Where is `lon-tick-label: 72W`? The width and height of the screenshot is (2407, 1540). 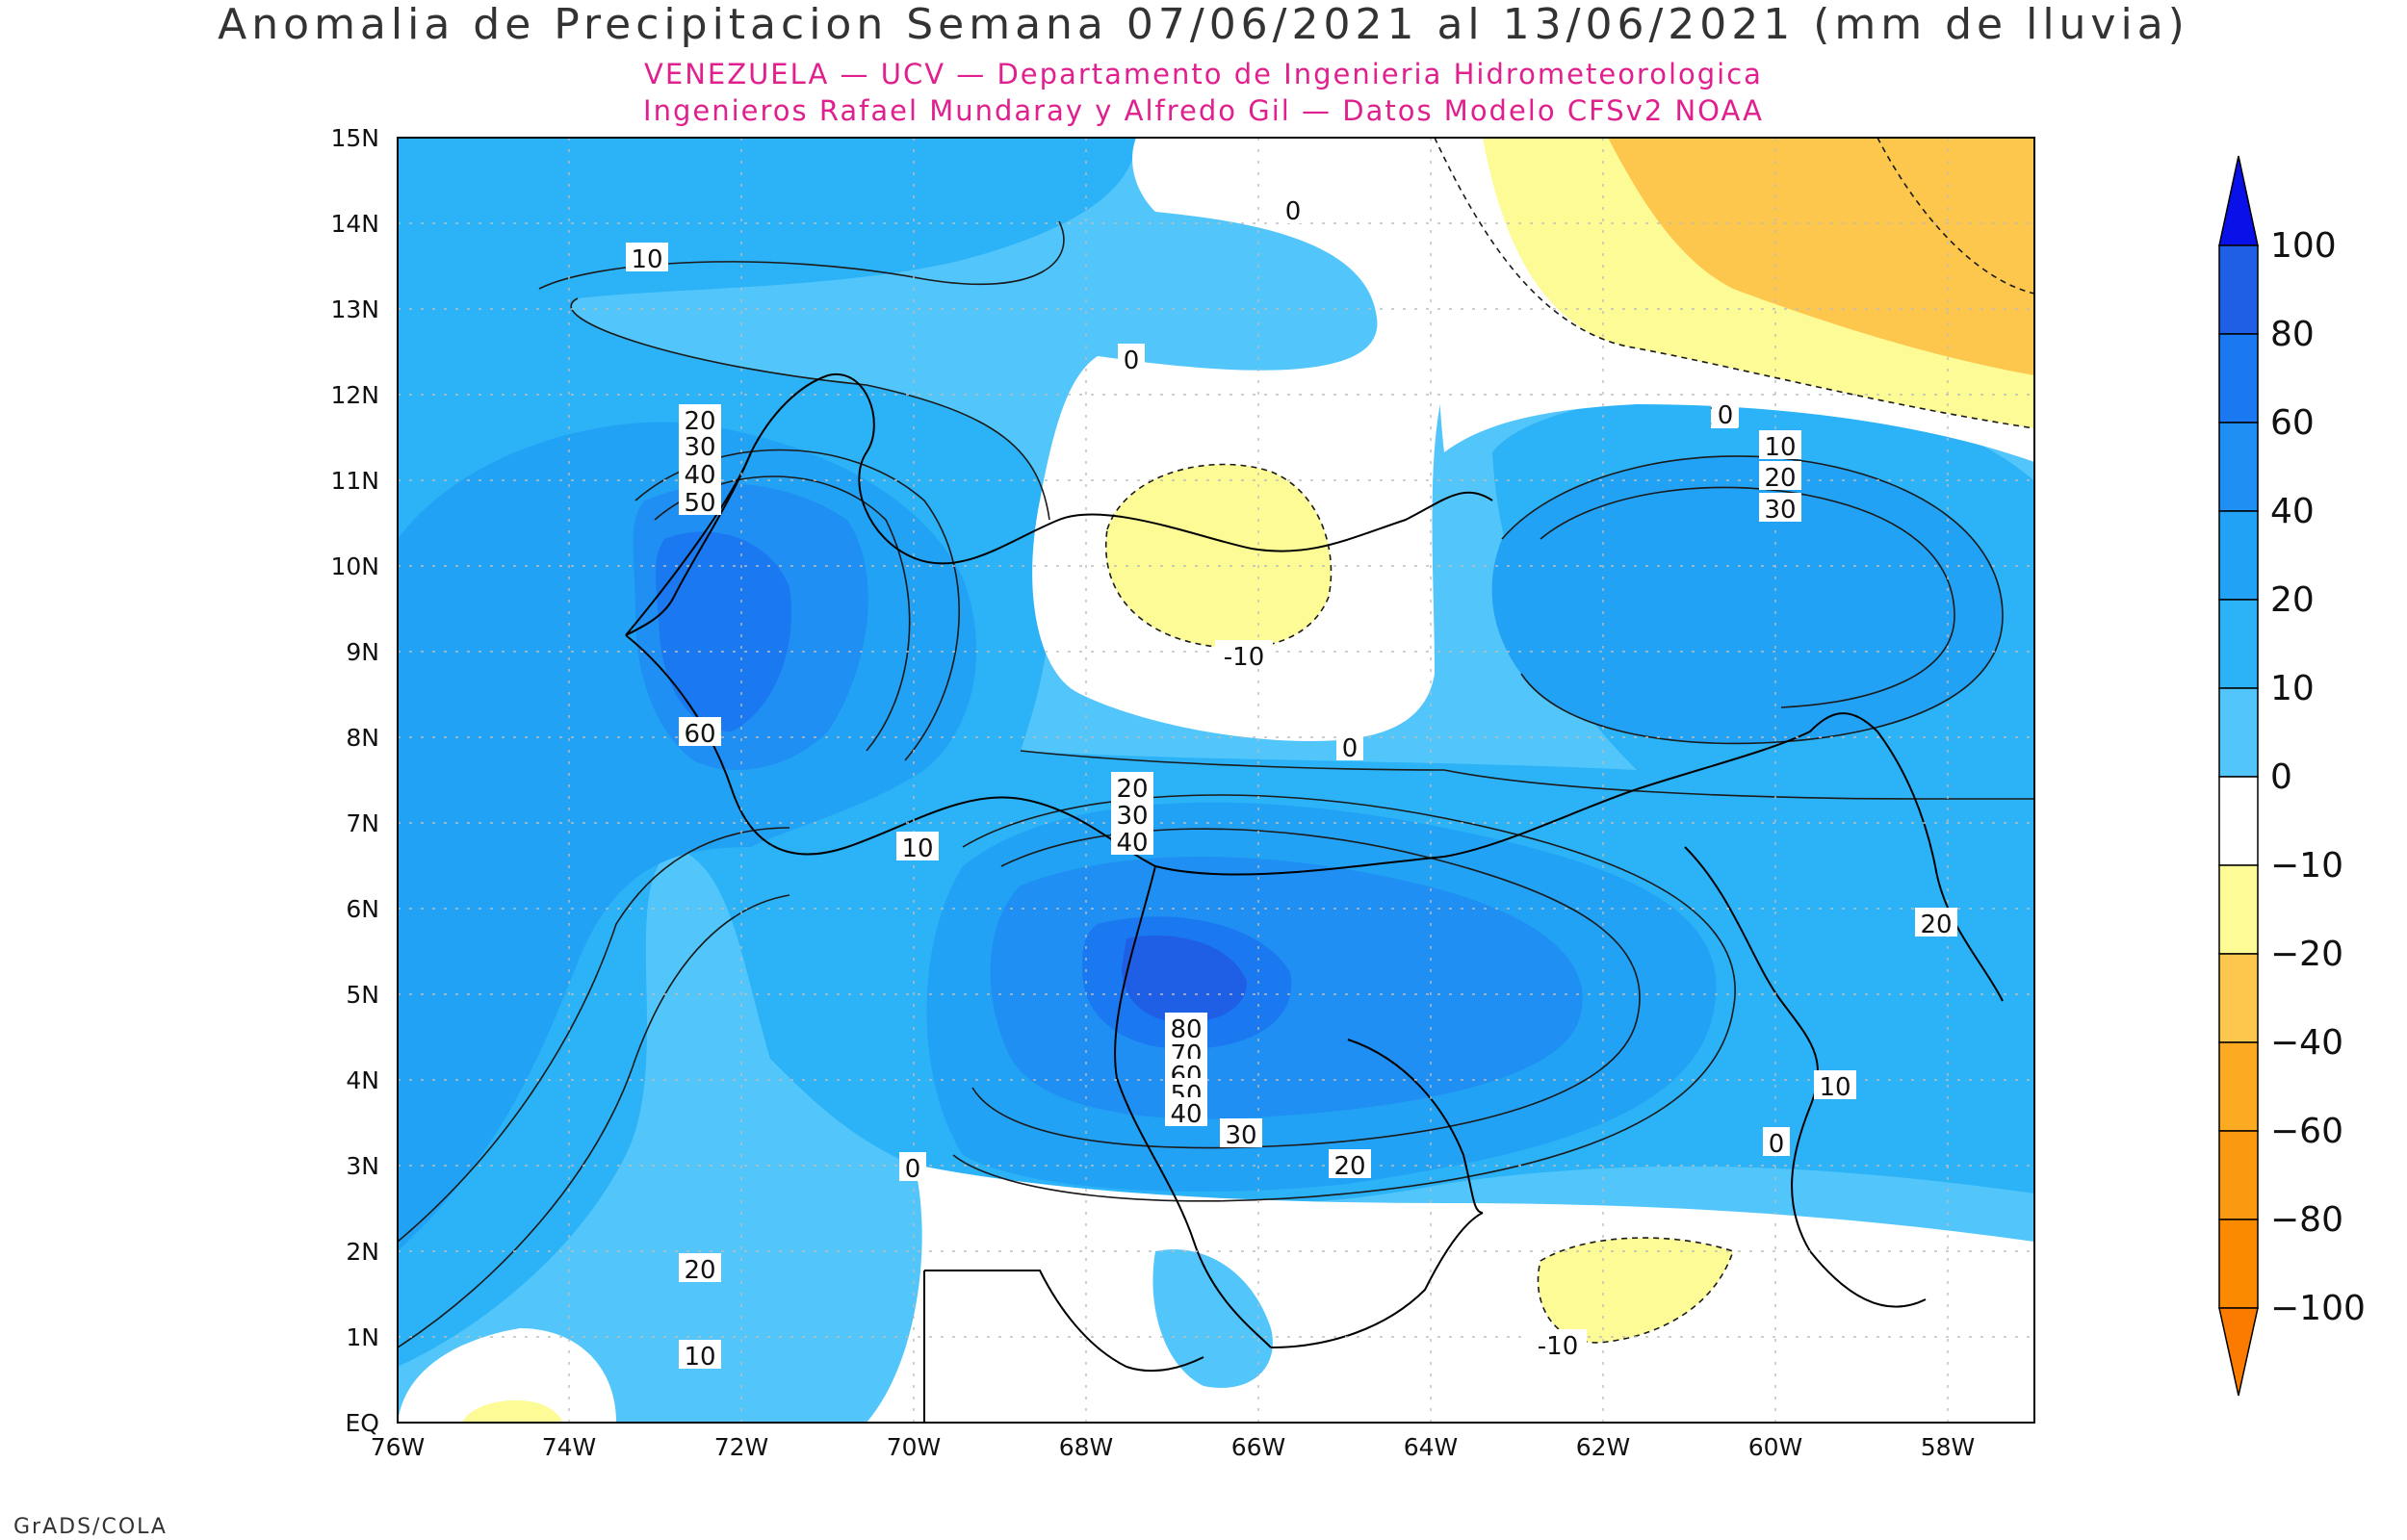
lon-tick-label: 72W is located at coordinates (741, 1447).